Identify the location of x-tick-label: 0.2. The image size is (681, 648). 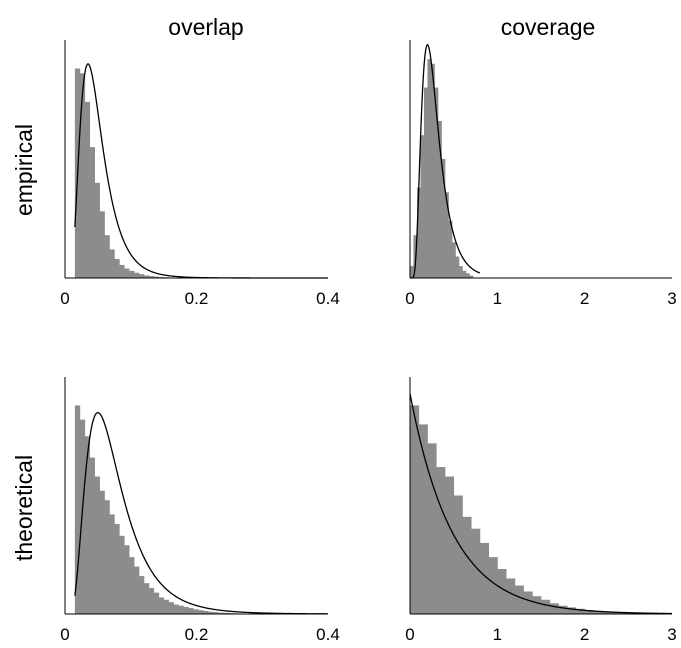
(197, 298).